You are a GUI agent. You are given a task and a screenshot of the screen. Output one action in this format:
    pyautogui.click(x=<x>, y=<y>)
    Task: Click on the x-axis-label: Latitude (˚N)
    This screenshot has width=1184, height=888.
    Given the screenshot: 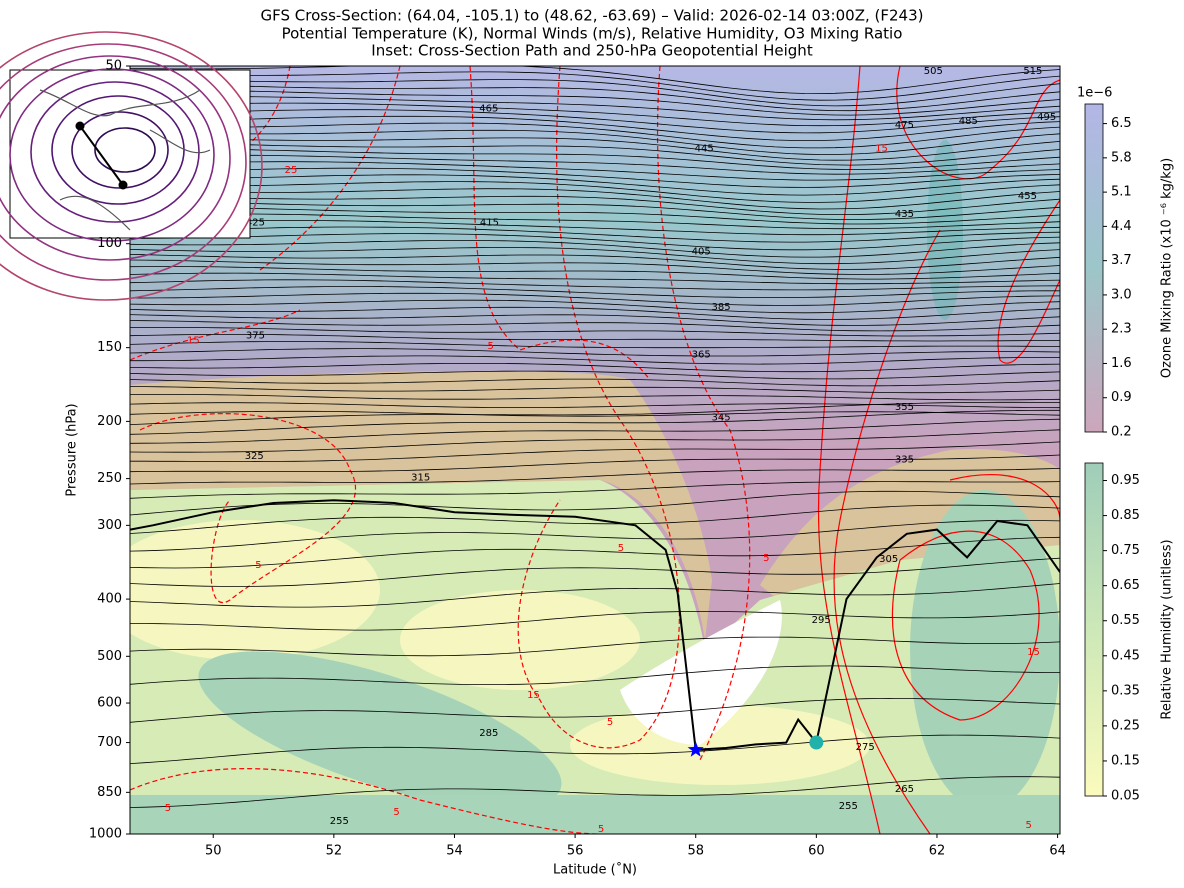 What is the action you would take?
    pyautogui.click(x=595, y=870)
    